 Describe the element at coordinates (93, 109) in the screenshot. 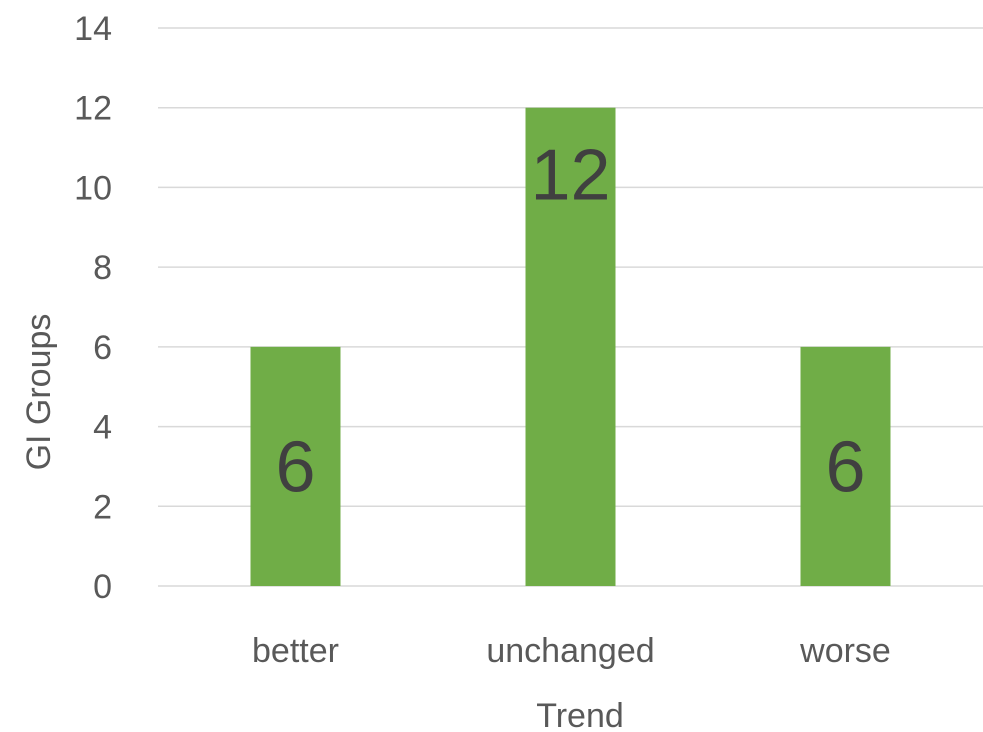

I see `y-tick-label: 12` at that location.